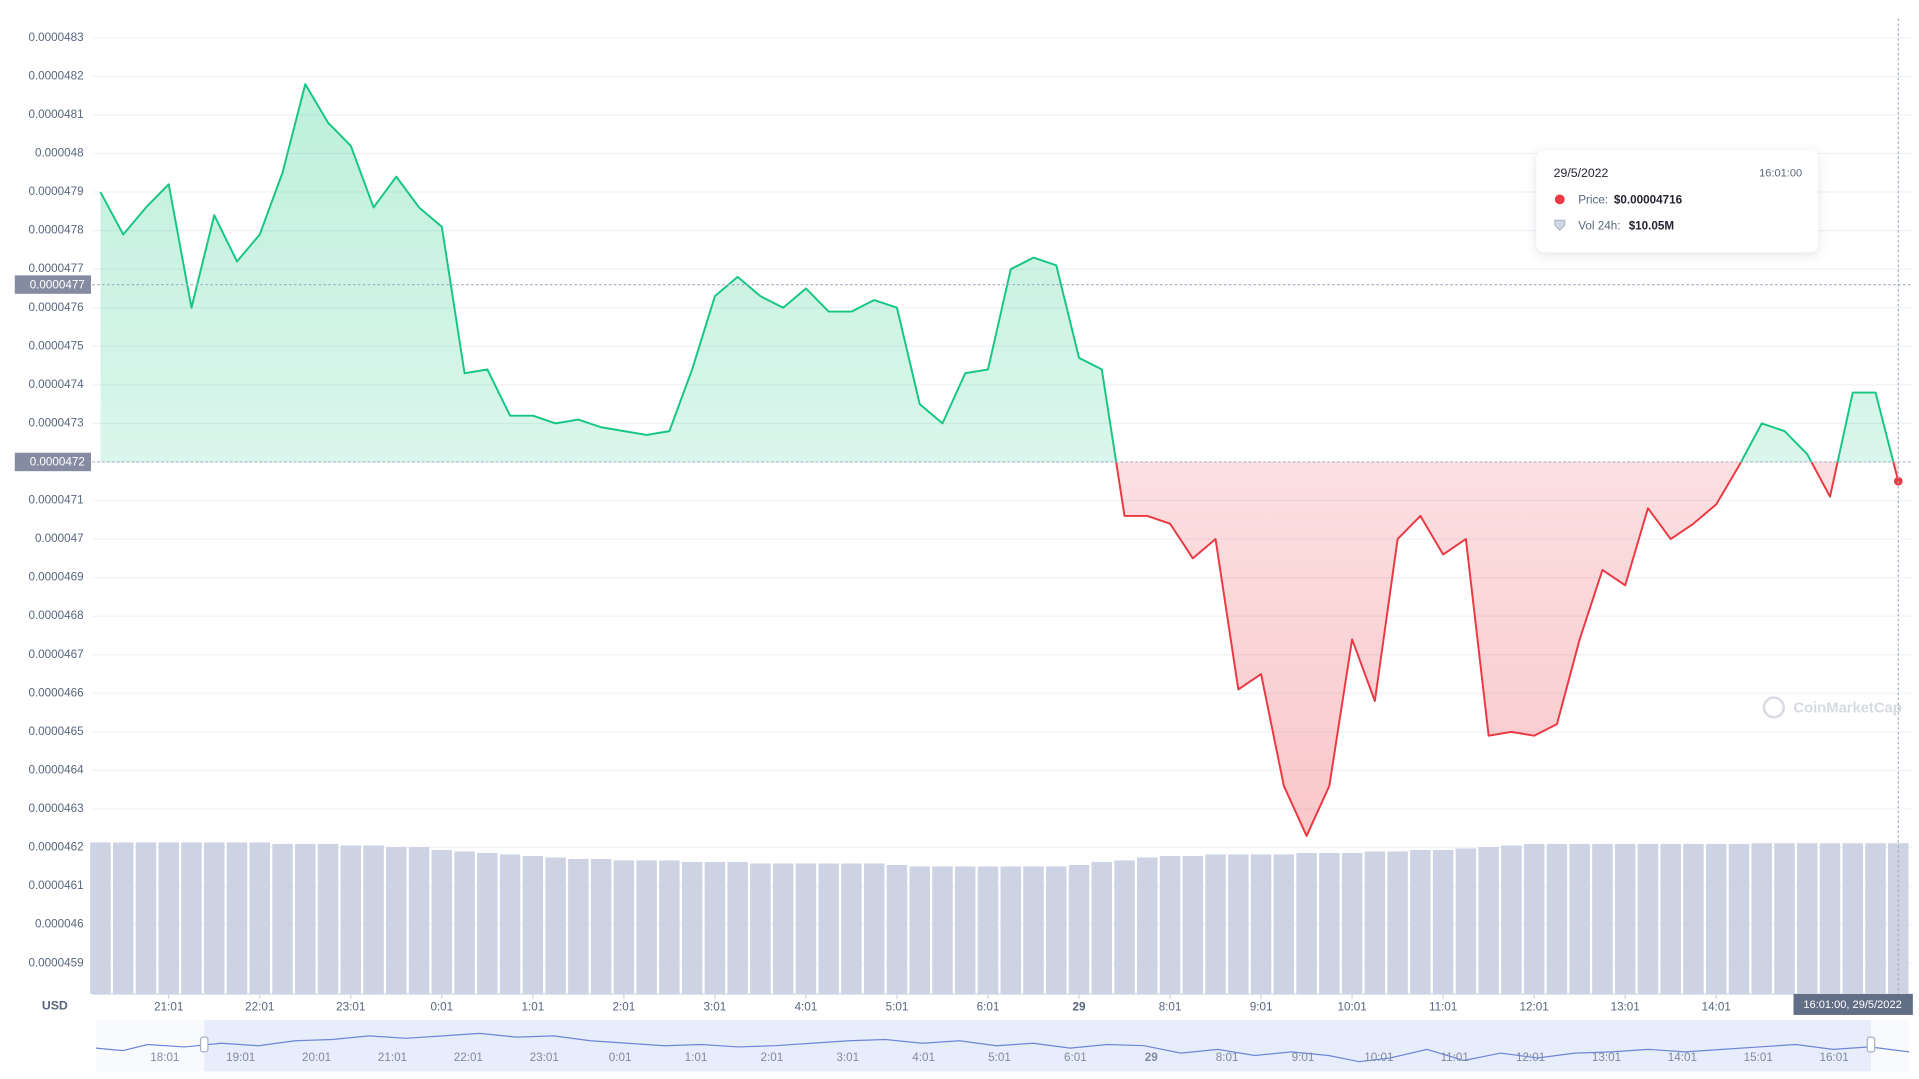 The height and width of the screenshot is (1079, 1919). What do you see at coordinates (1151, 1057) in the screenshot?
I see `navigator-label: 29` at bounding box center [1151, 1057].